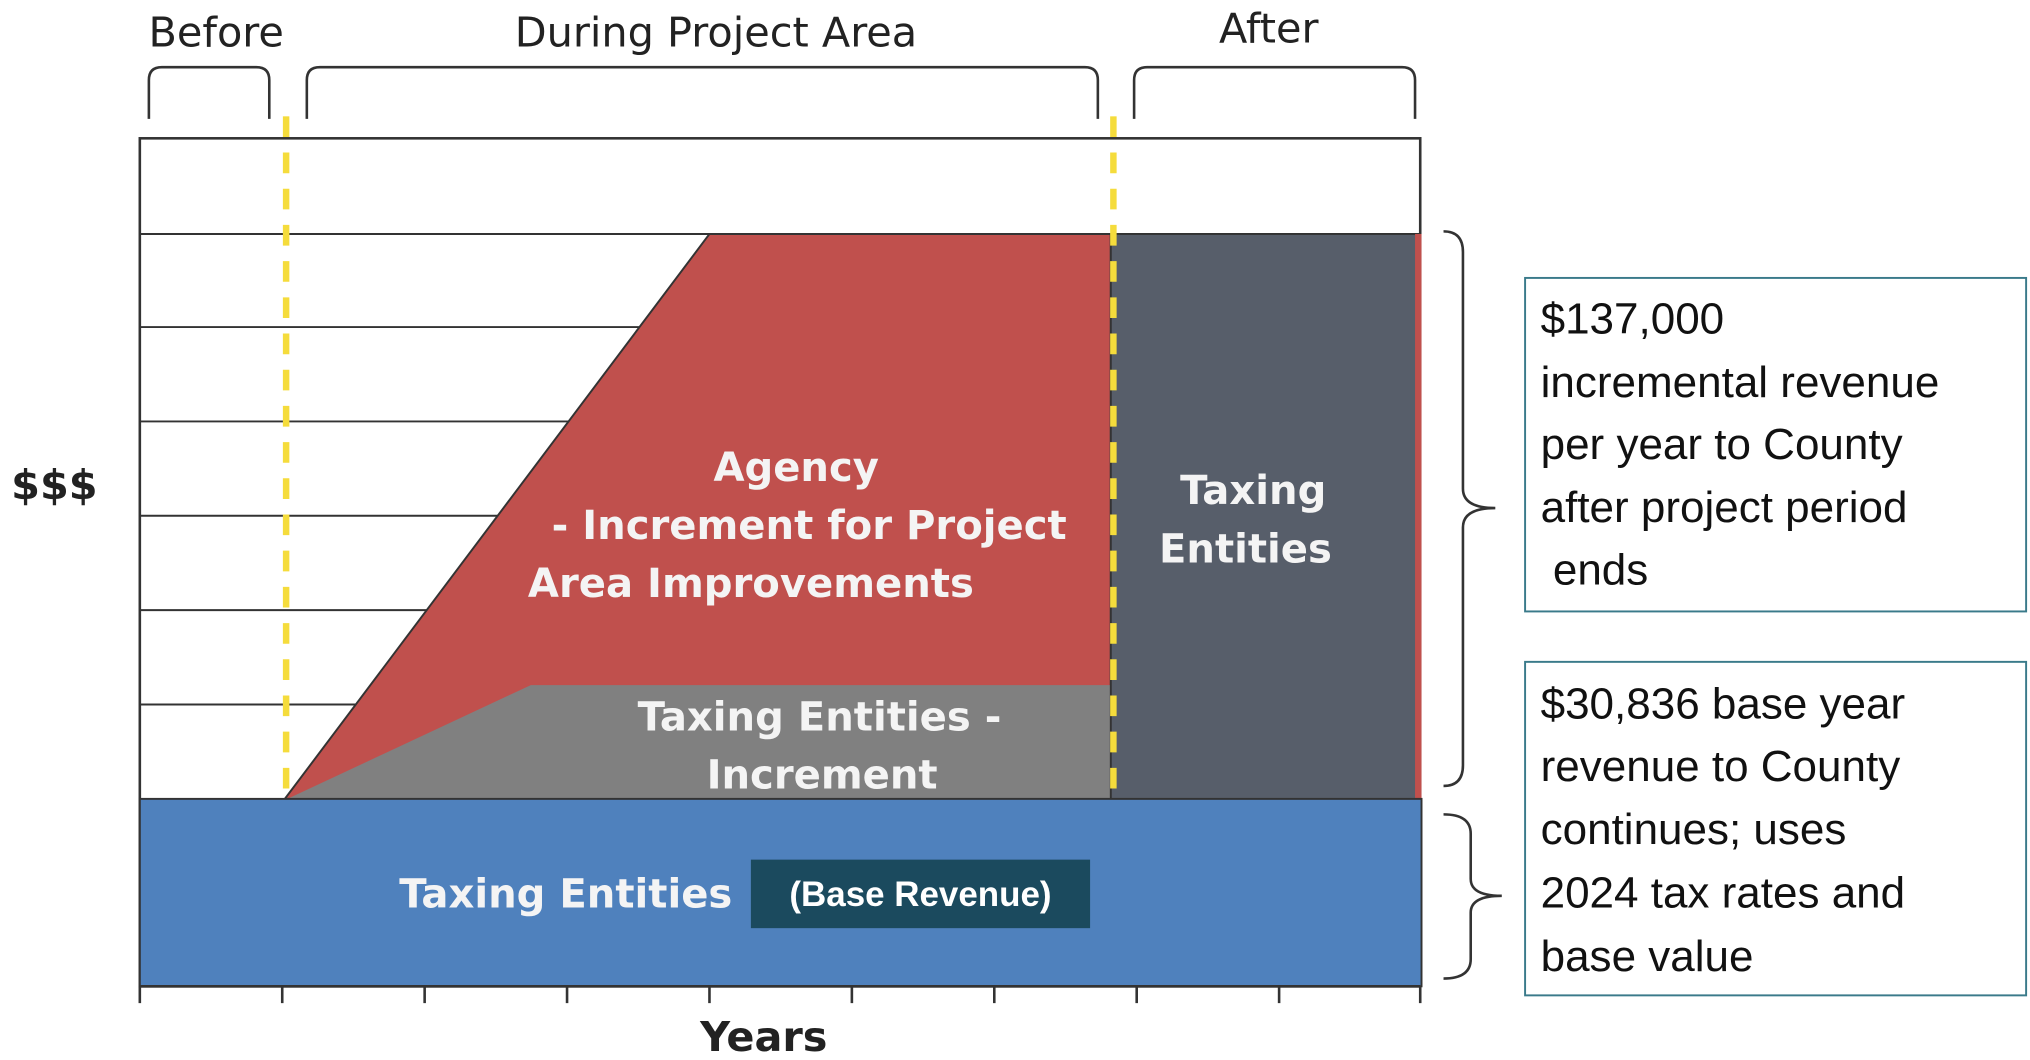 The width and height of the screenshot is (2030, 1060). What do you see at coordinates (820, 717) in the screenshot?
I see `region-label: Taxing Entities -` at bounding box center [820, 717].